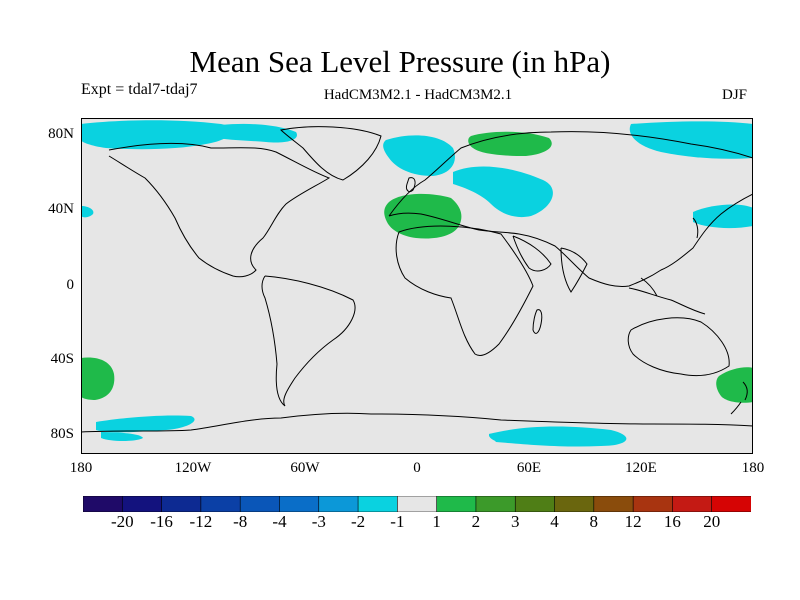  What do you see at coordinates (219, 210) in the screenshot?
I see `coast-north-america` at bounding box center [219, 210].